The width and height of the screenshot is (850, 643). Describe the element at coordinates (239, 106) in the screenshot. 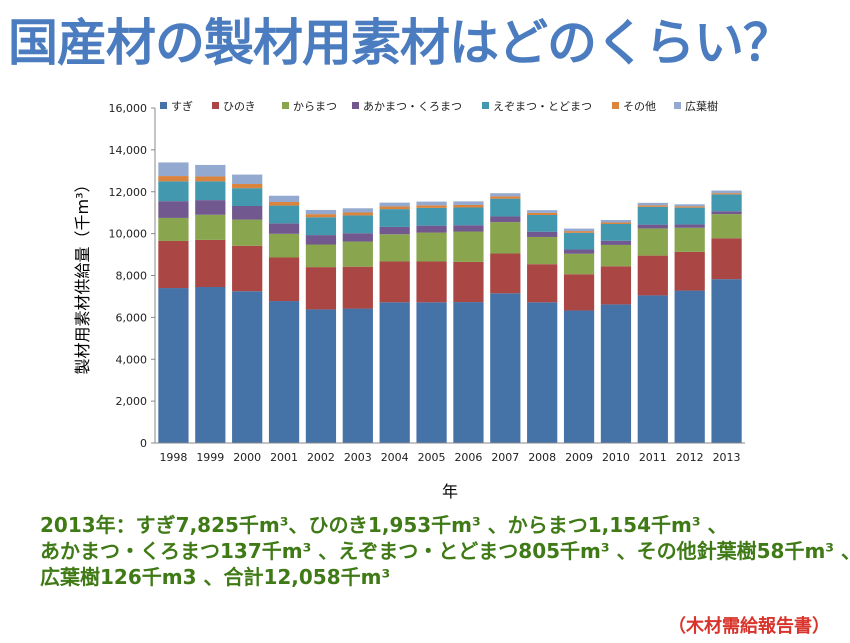

I see `legend-label: ひのき` at that location.